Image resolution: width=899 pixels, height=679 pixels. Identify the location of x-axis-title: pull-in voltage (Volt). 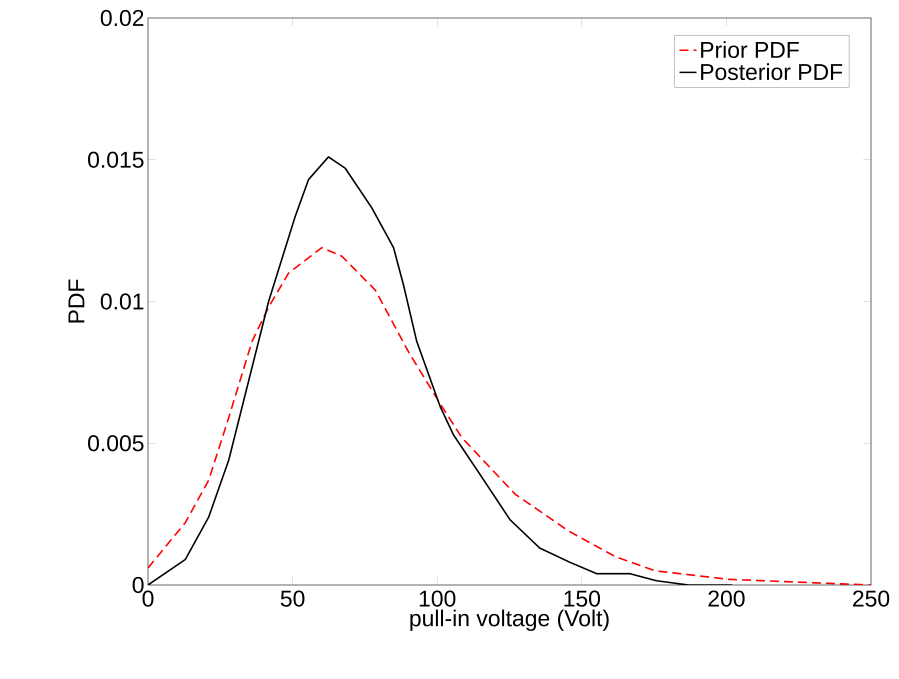
(509, 620).